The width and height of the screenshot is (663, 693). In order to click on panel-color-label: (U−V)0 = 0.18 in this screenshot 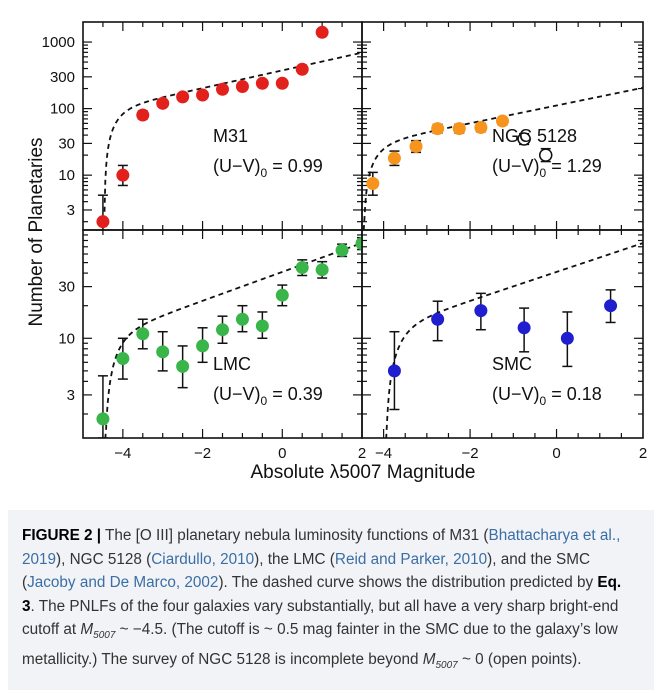, I will do `click(547, 396)`.